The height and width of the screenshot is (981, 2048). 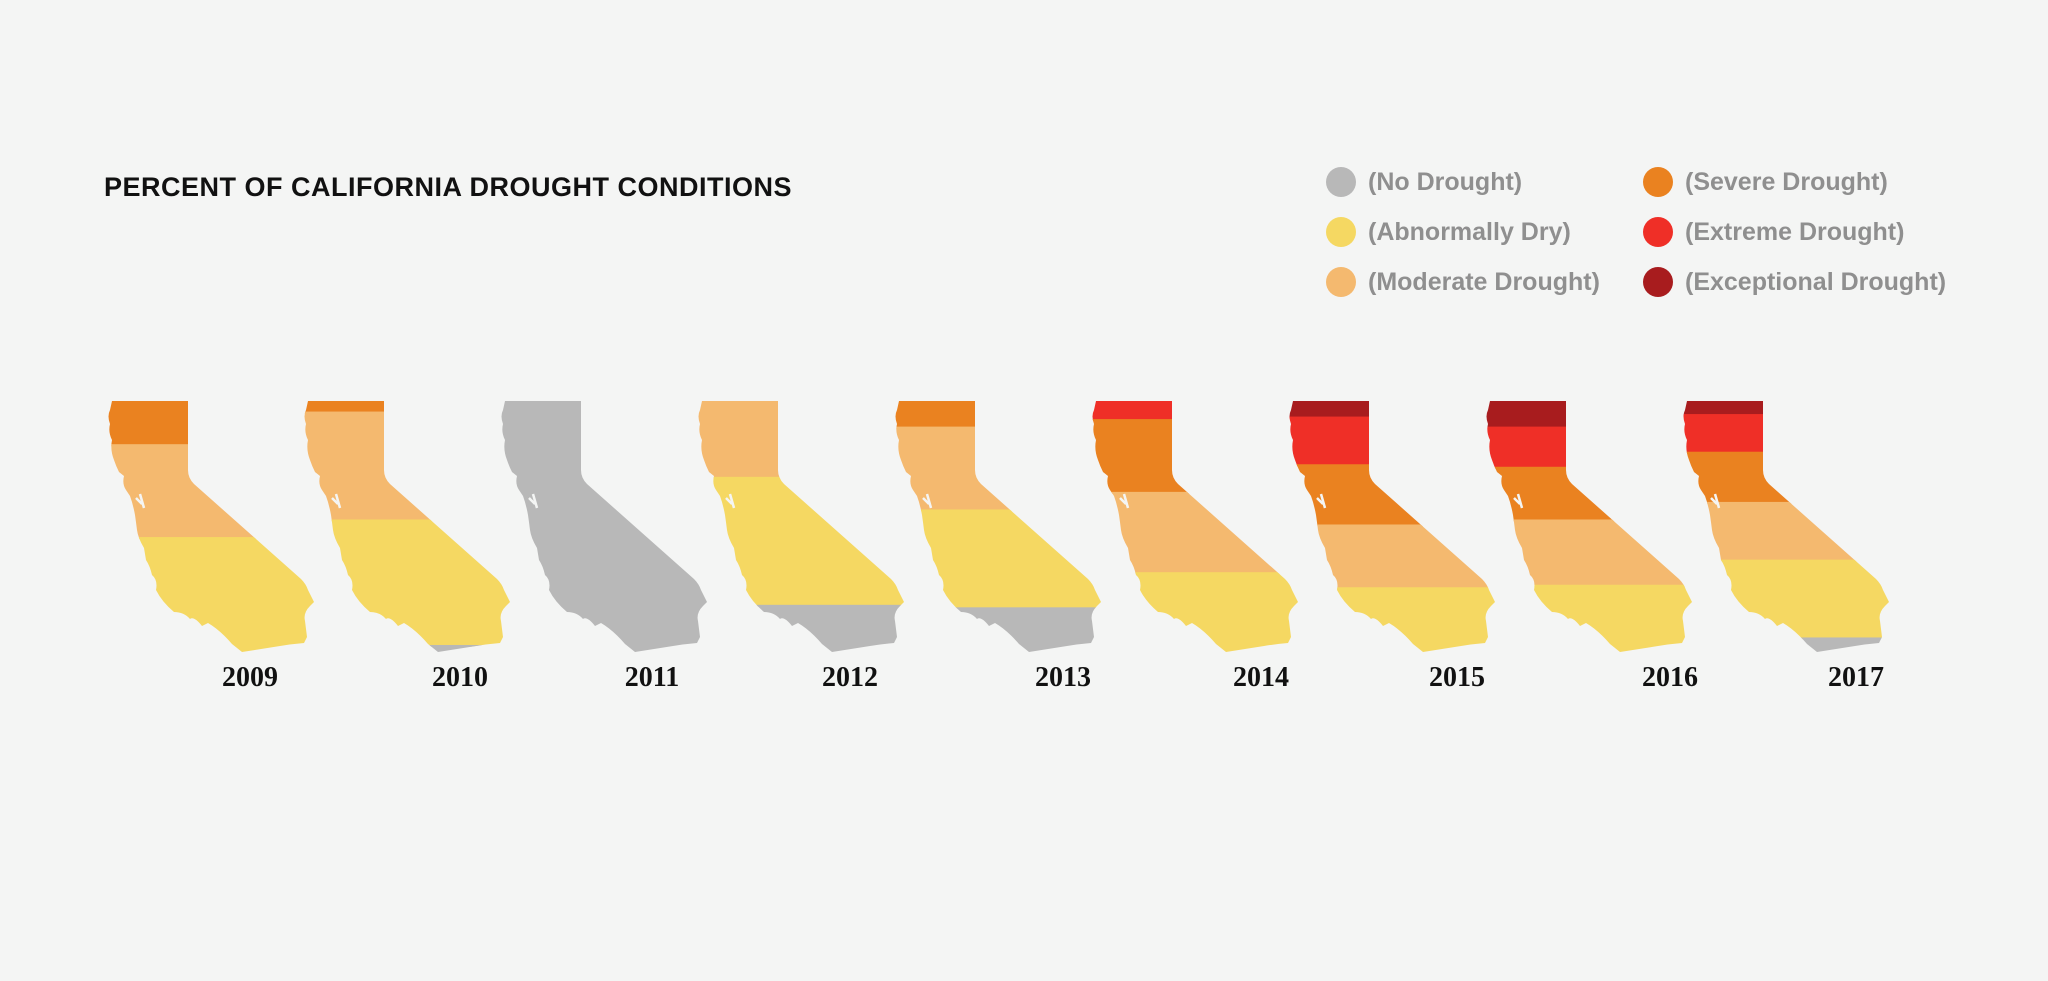 What do you see at coordinates (1063, 677) in the screenshot?
I see `year-label-2013: 2013` at bounding box center [1063, 677].